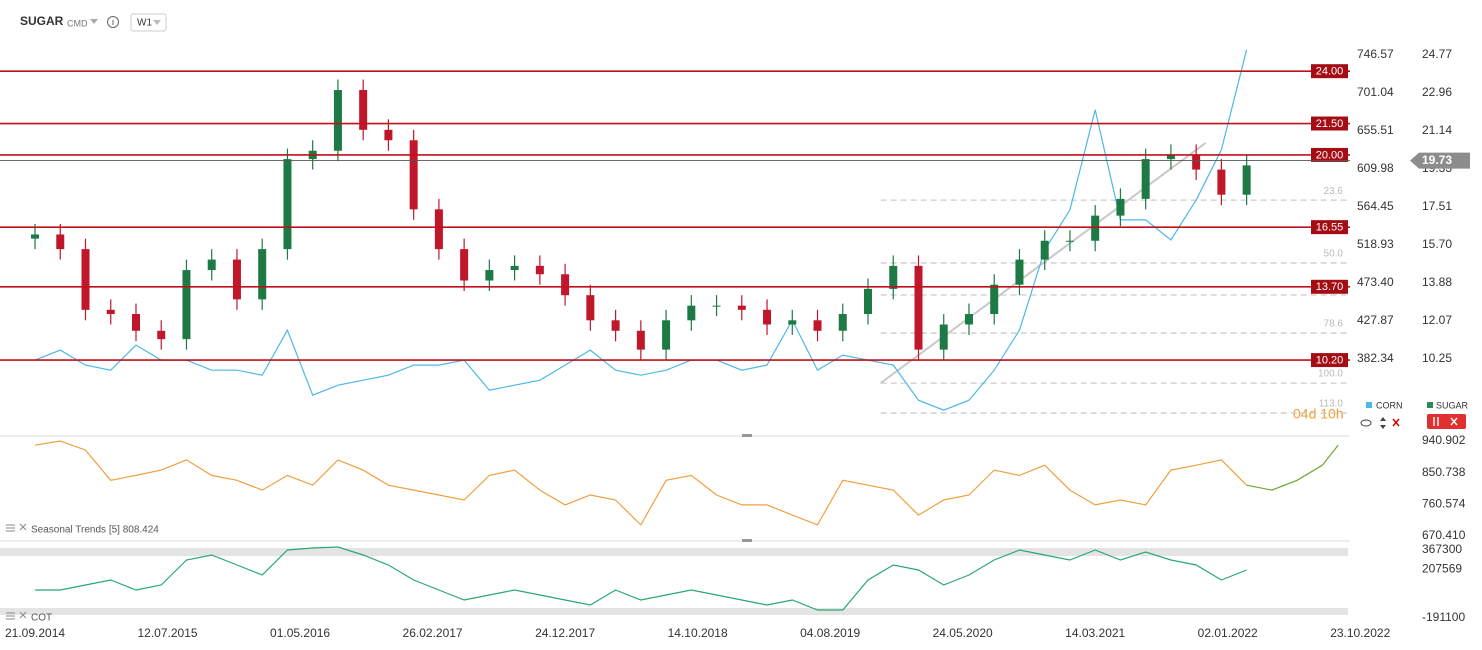 Image resolution: width=1482 pixels, height=650 pixels. I want to click on fib-label: 113.0, so click(1331, 404).